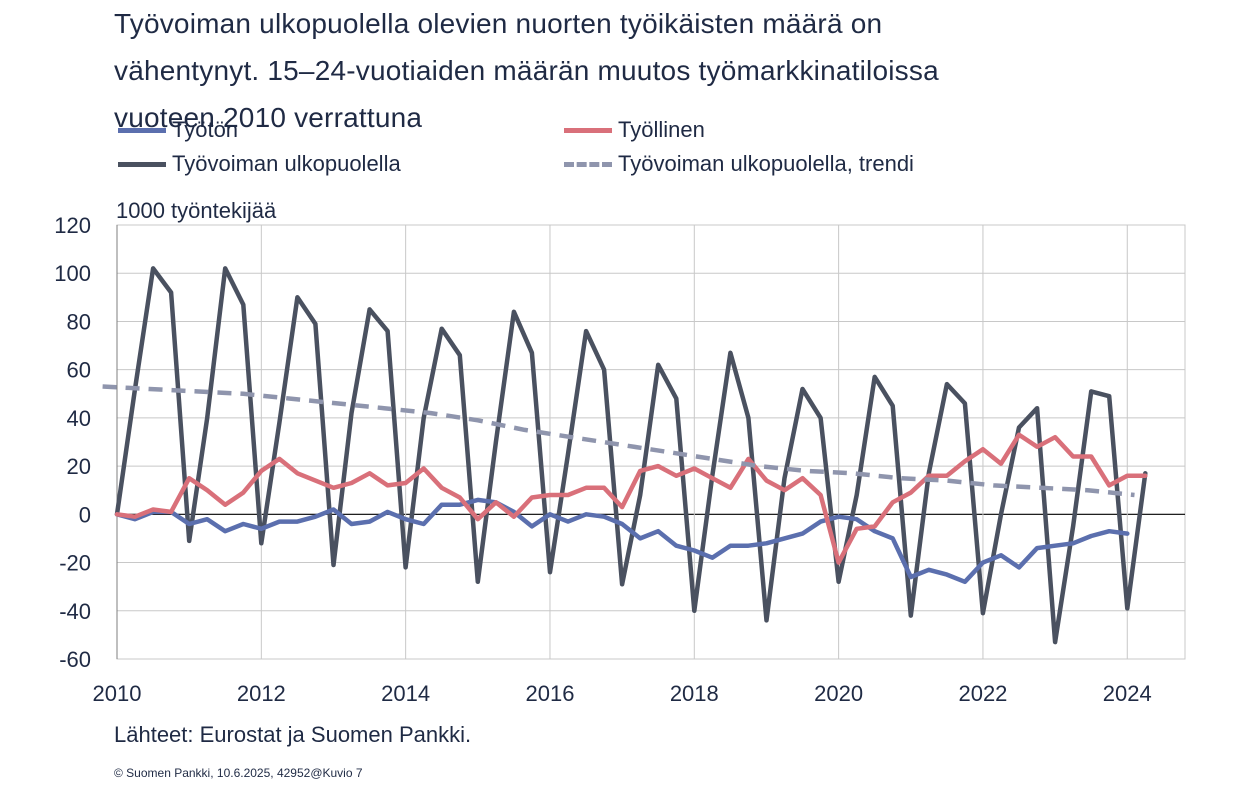  I want to click on series-tyollinen-line, so click(631, 498).